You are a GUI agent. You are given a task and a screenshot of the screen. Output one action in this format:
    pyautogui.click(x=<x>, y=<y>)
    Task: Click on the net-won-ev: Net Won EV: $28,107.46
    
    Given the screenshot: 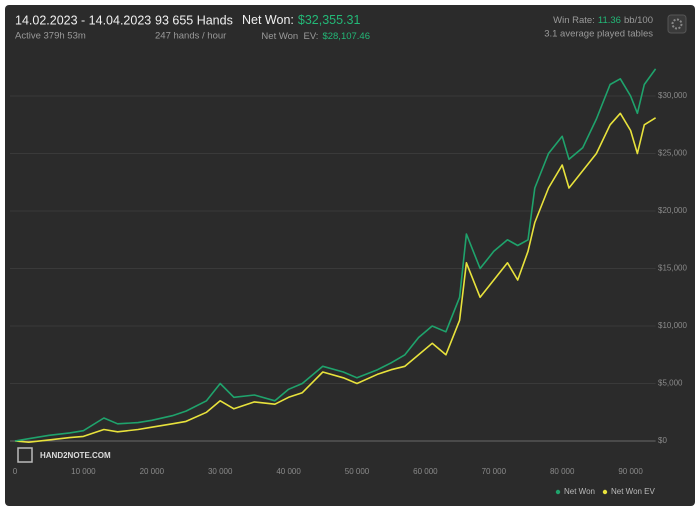 What is the action you would take?
    pyautogui.click(x=315, y=36)
    